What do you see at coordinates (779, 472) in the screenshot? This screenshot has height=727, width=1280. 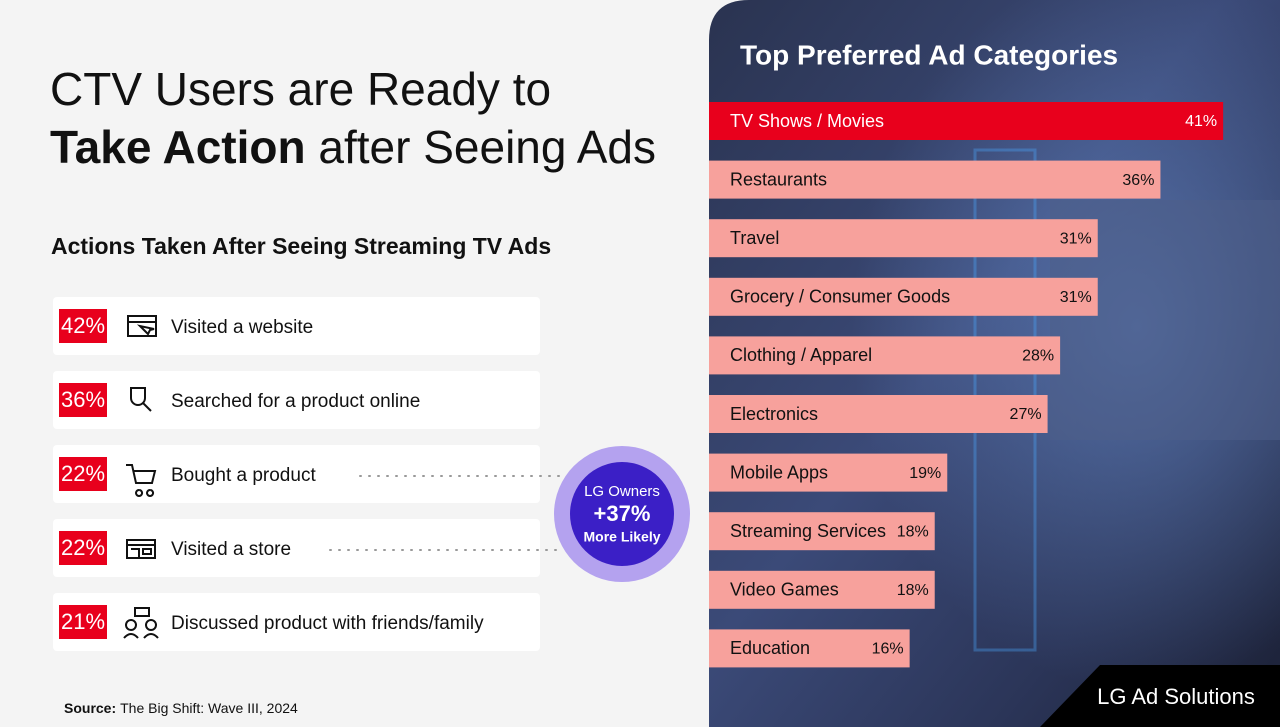 I see `bar-category: Mobile Apps` at bounding box center [779, 472].